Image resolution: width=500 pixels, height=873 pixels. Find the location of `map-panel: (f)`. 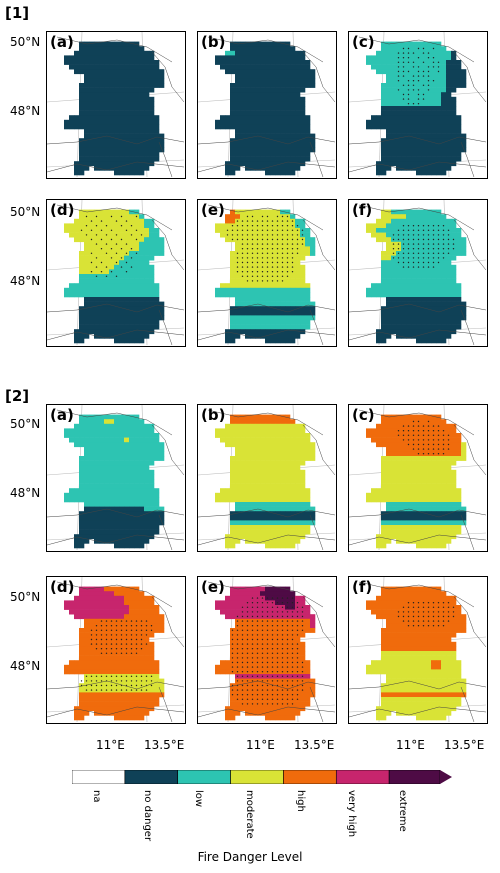

map-panel: (f) is located at coordinates (418, 273).